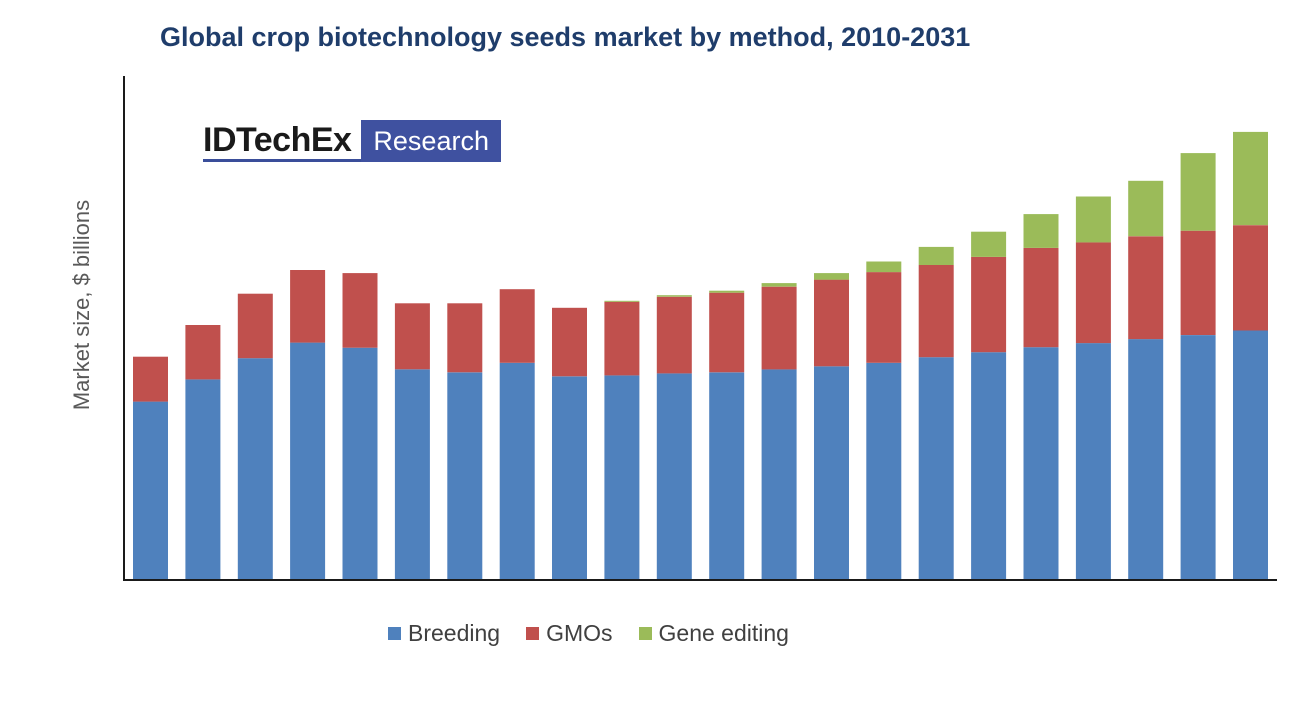  Describe the element at coordinates (203, 479) in the screenshot. I see `bar-breeding-2011` at that location.